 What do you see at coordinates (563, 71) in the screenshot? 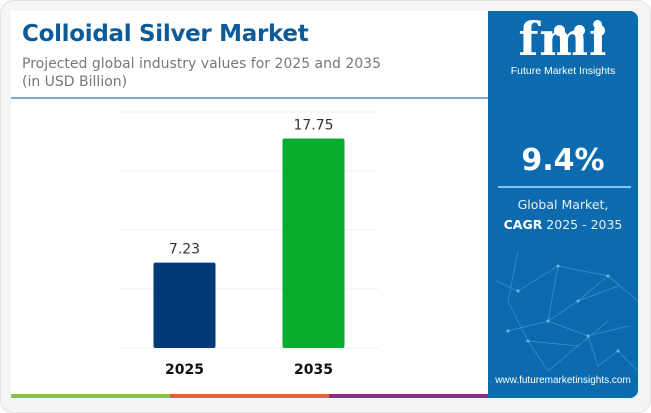
I see `logo-text: Future Market Insights` at bounding box center [563, 71].